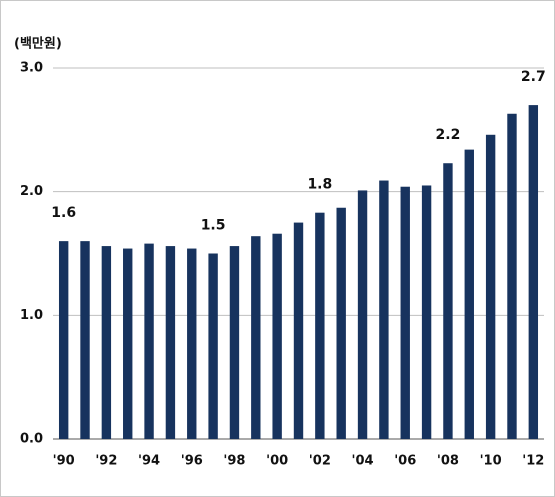  I want to click on x-tick-label: '06, so click(405, 461).